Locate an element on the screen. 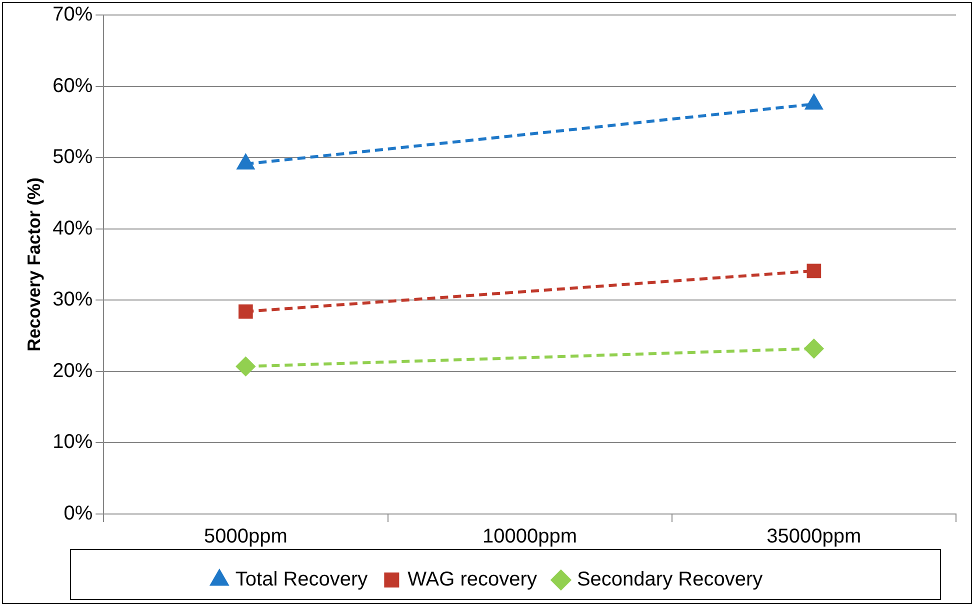 This screenshot has width=976, height=608. x-tick-label: 5000ppm is located at coordinates (246, 537).